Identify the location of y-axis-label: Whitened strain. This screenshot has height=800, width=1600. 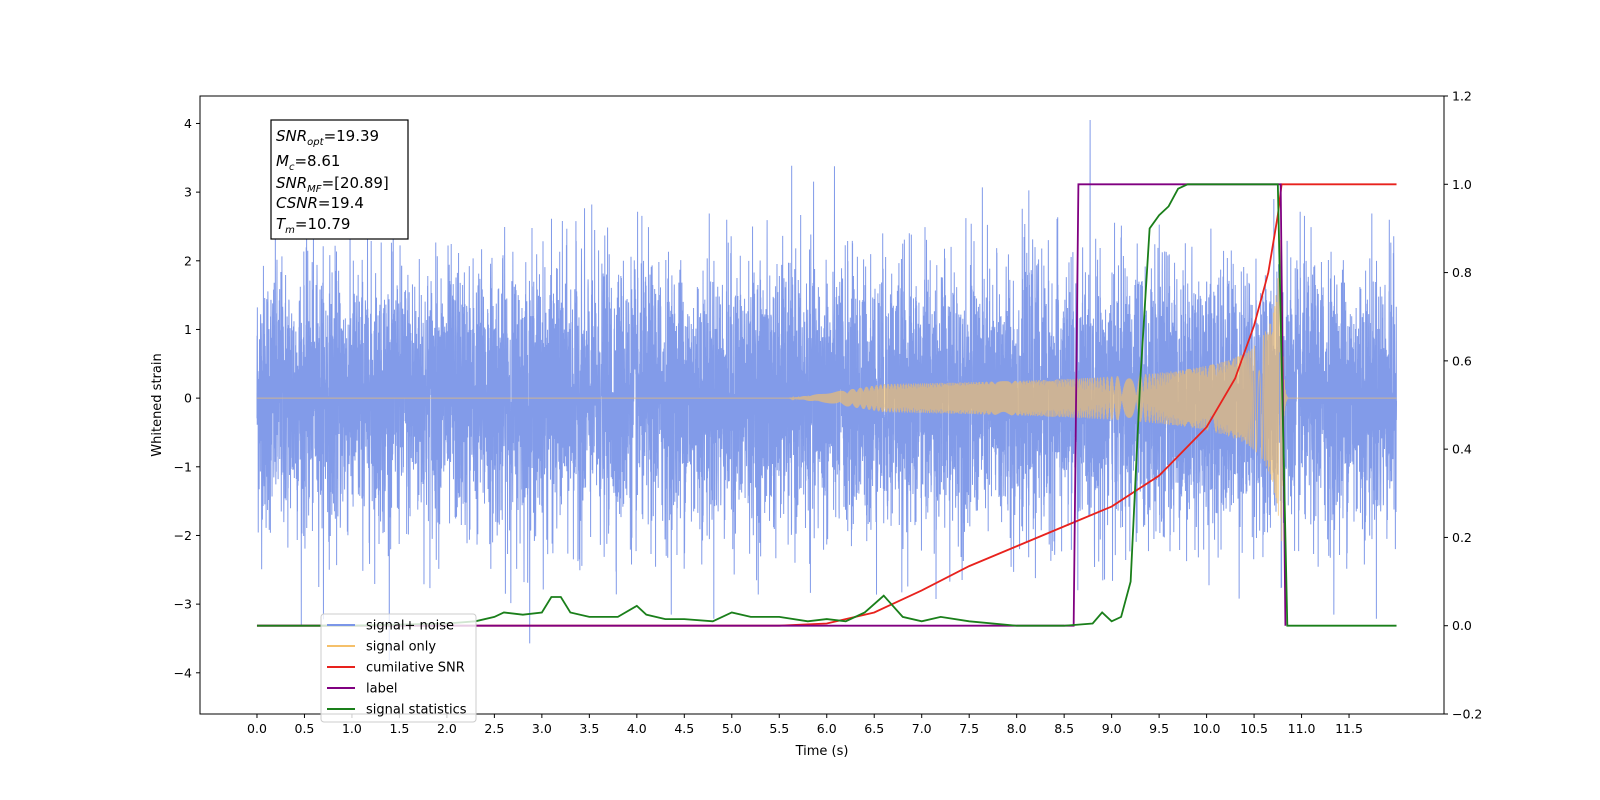
(157, 404).